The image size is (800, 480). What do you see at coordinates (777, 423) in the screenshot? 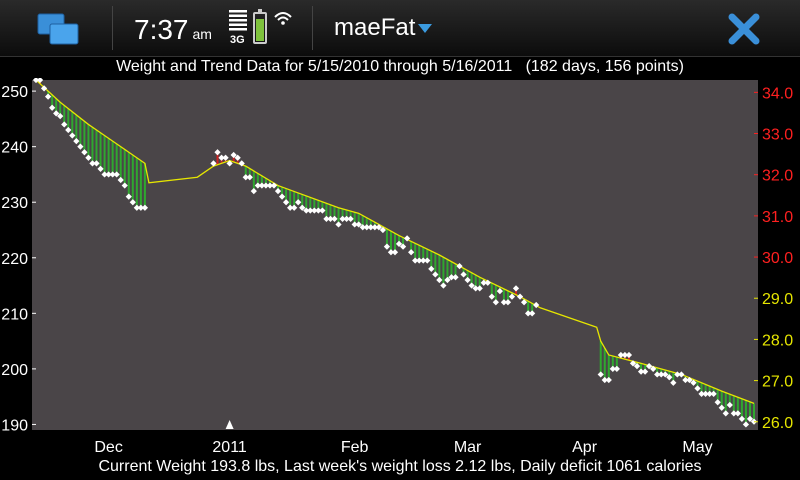
I see `y-tick-label-right: 26.0` at bounding box center [777, 423].